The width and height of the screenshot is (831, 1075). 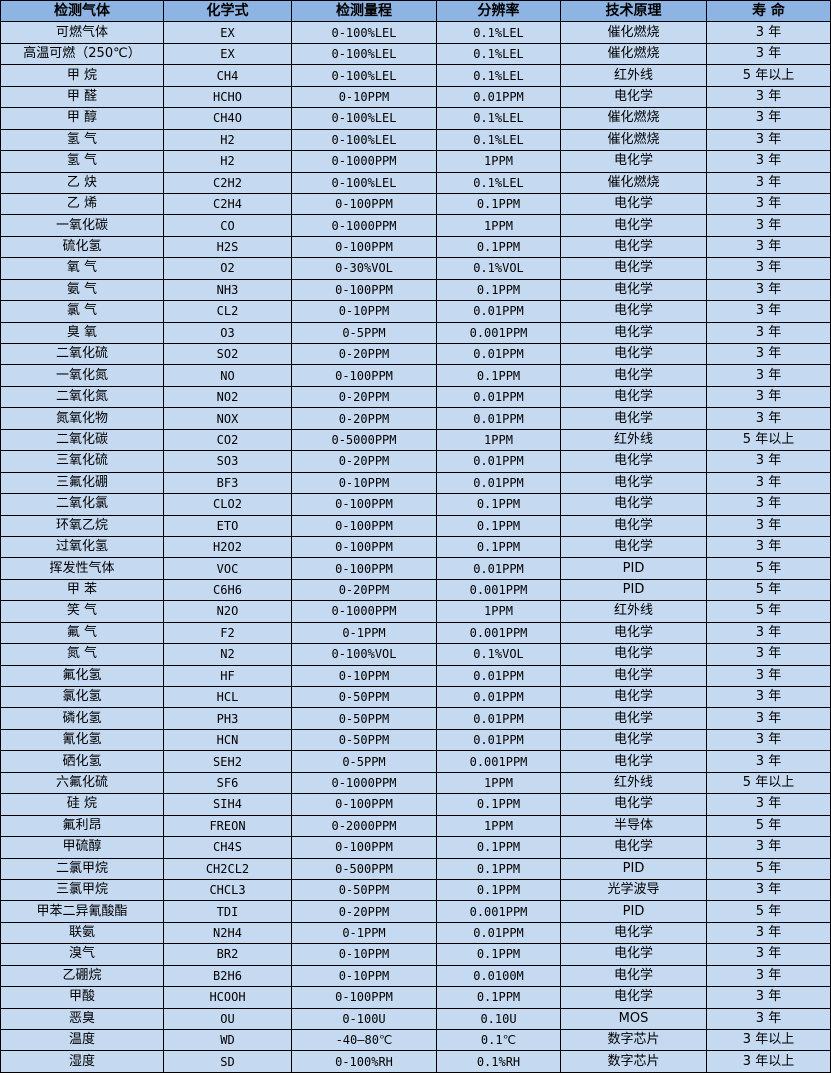 I want to click on formula-cell: WD, so click(x=227, y=1040).